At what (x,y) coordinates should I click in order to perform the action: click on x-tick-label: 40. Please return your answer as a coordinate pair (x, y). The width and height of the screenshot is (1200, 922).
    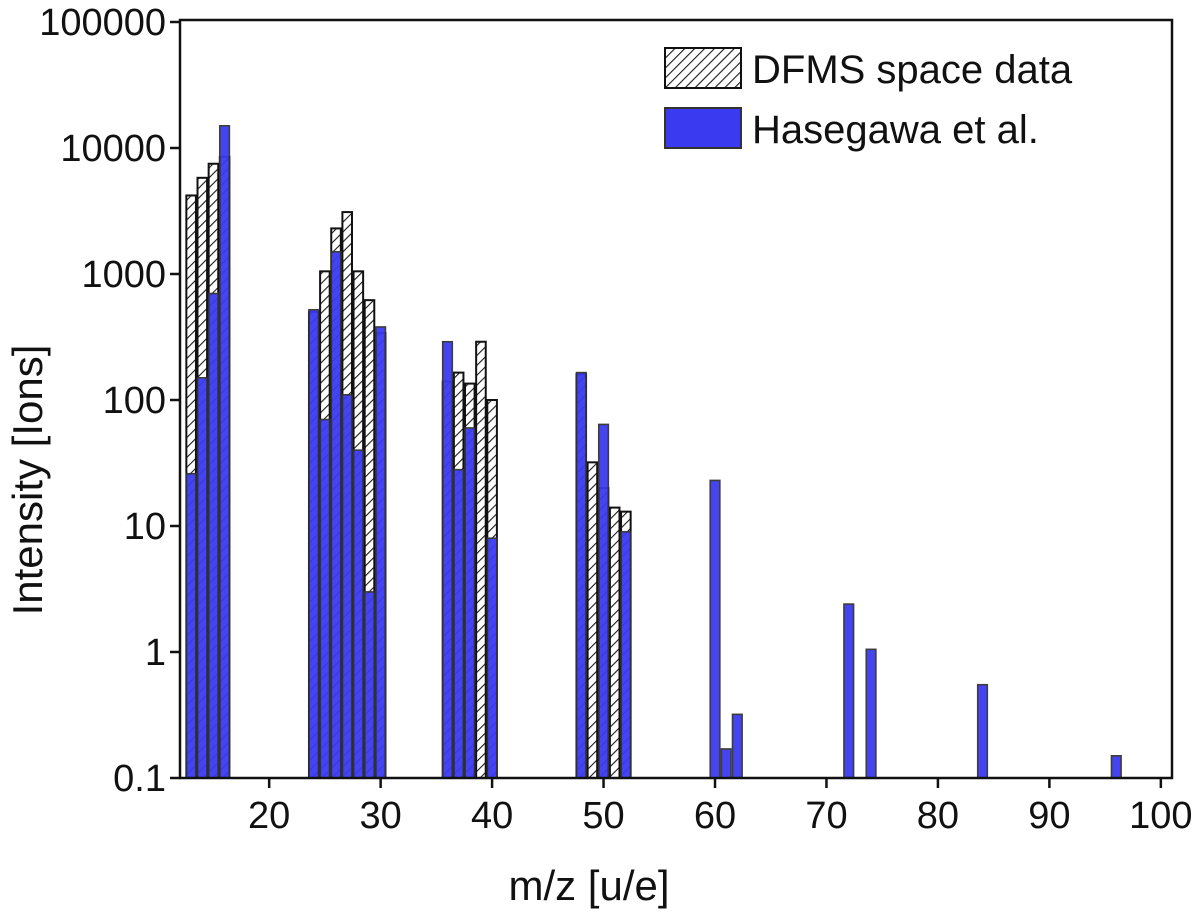
    Looking at the image, I should click on (492, 816).